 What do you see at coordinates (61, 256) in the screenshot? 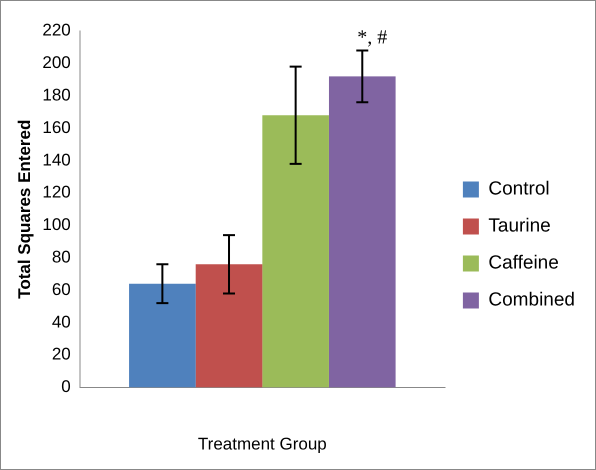
I see `y-tick-label: 80` at bounding box center [61, 256].